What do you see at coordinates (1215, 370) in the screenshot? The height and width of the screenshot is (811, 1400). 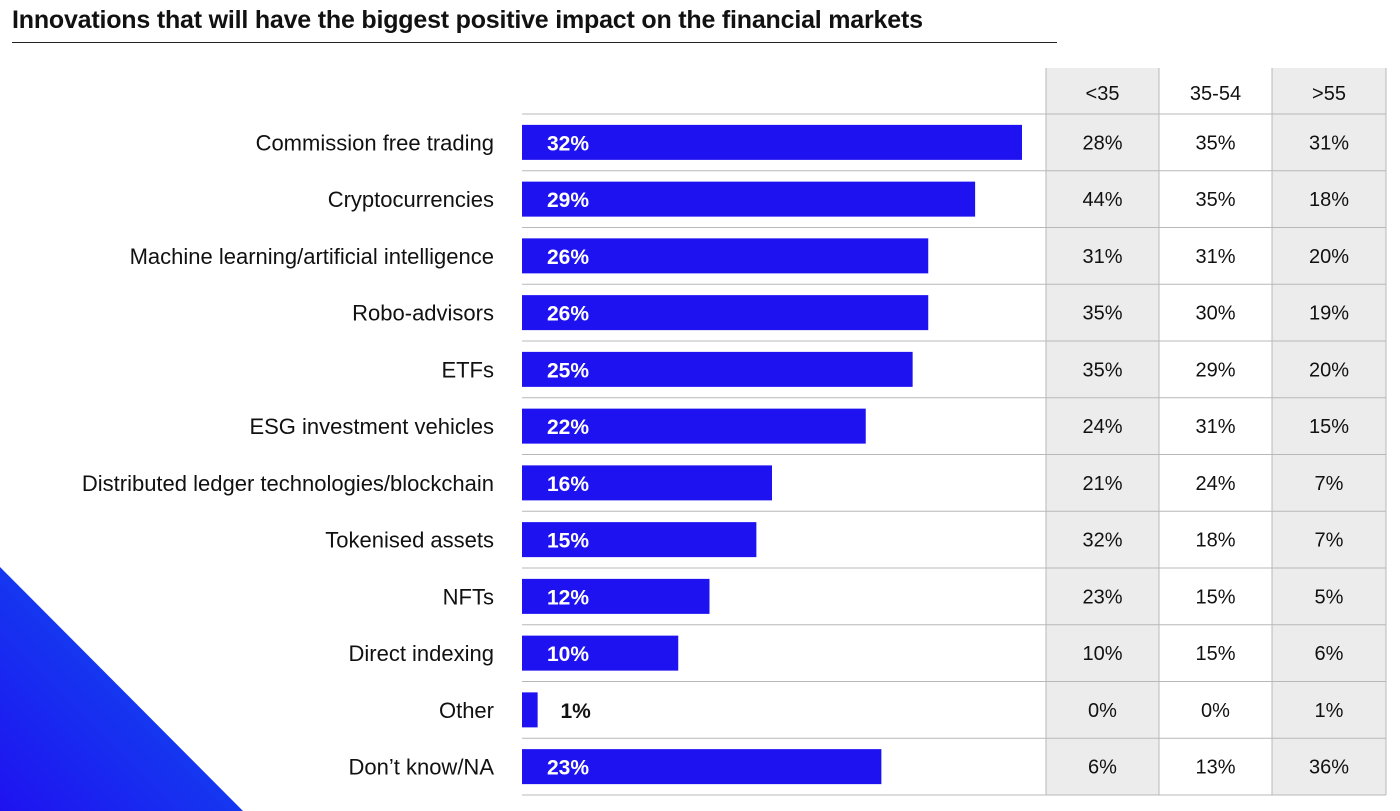 I see `table-cell: 29%` at bounding box center [1215, 370].